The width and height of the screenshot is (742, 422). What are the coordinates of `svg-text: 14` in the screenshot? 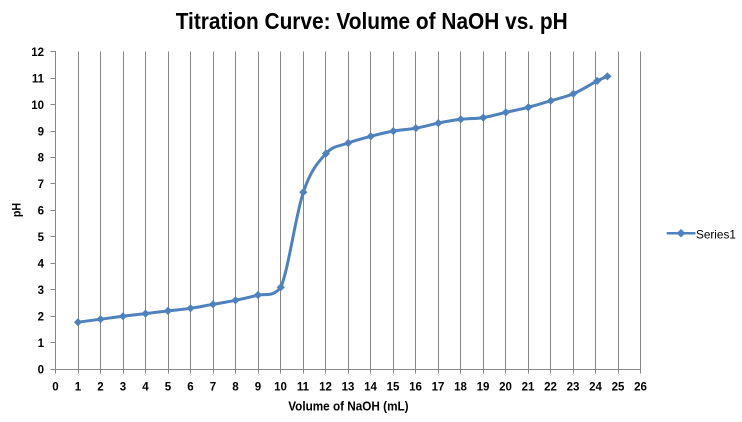 It's located at (370, 388).